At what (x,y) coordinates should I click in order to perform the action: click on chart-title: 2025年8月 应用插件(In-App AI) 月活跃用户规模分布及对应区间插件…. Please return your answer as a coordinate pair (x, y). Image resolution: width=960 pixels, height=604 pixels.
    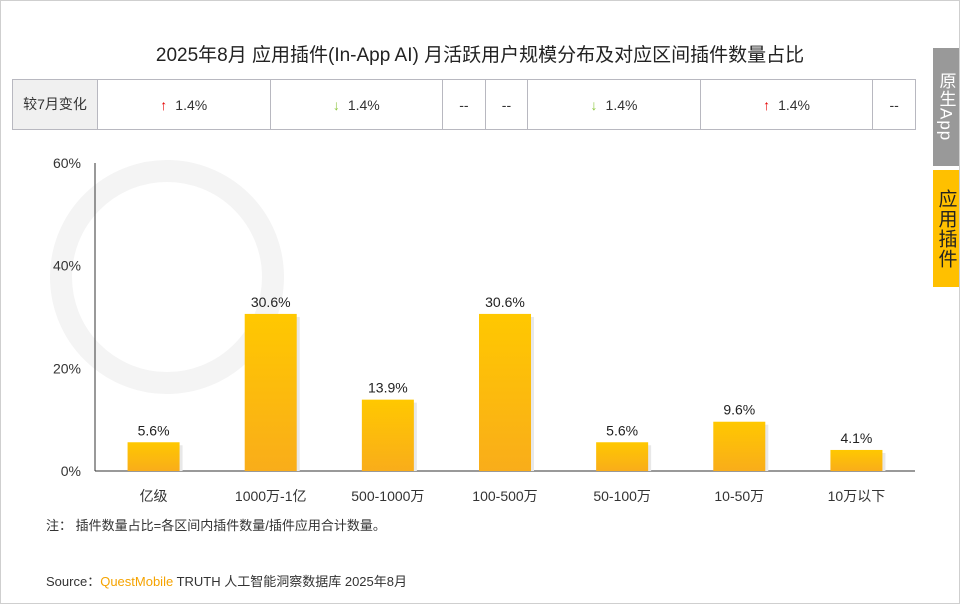
    Looking at the image, I should click on (480, 55).